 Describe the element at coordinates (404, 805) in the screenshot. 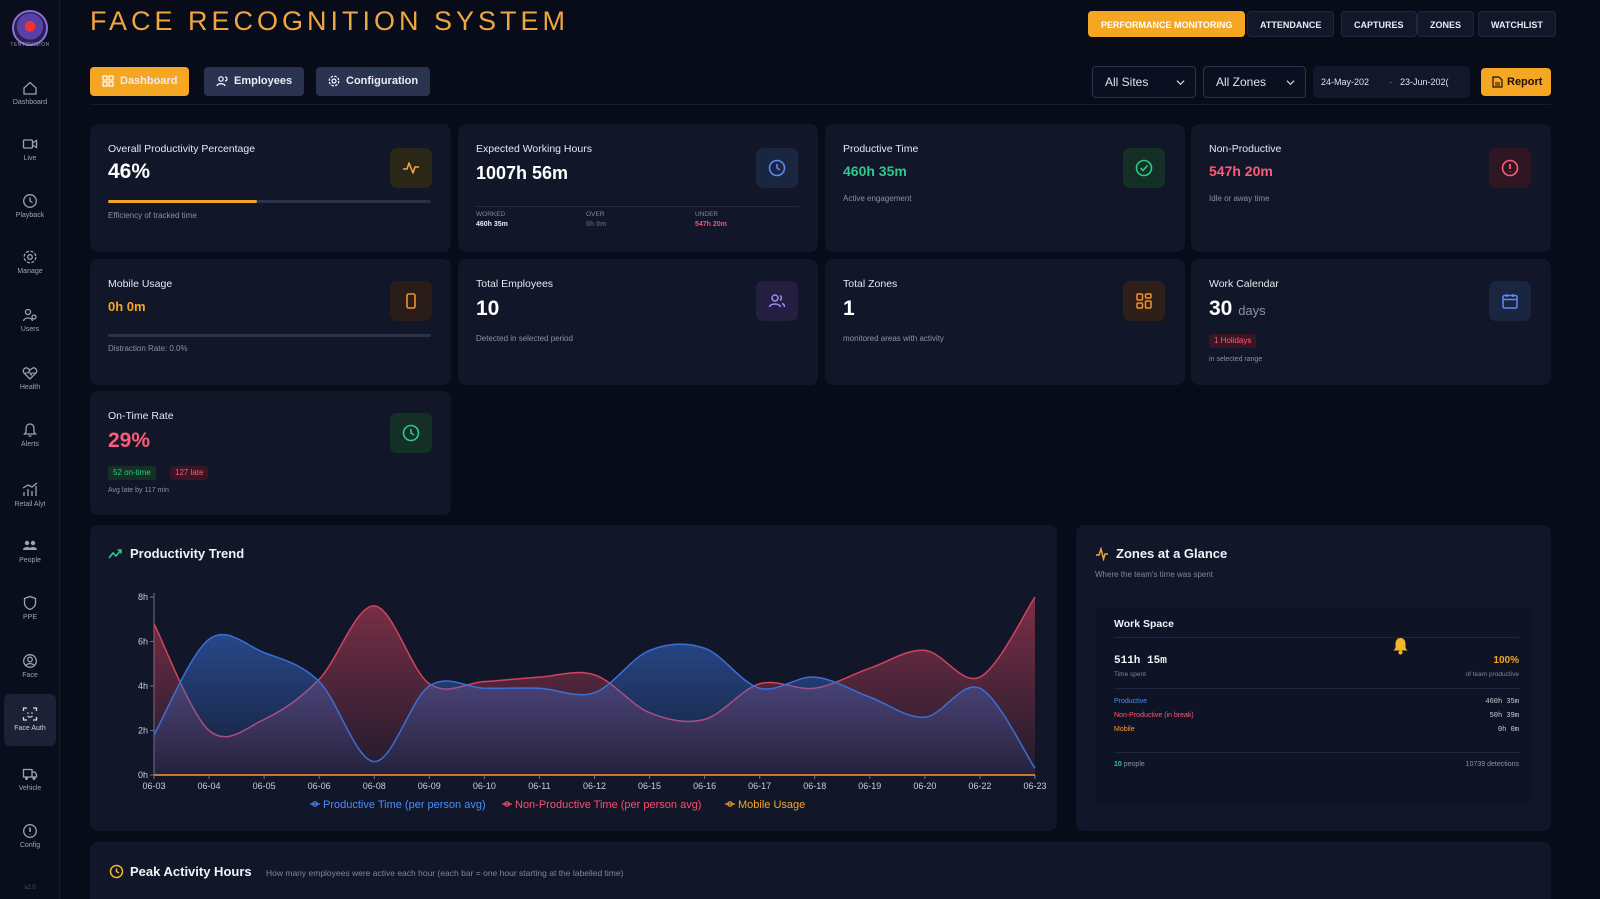

I see `legend-label: Productive Time (per person avg)` at that location.